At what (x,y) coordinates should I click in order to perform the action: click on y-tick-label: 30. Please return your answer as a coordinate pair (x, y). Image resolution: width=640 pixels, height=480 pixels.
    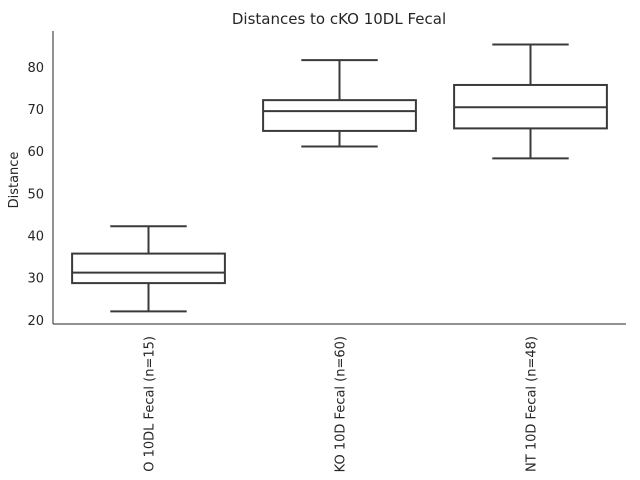
    Looking at the image, I should click on (35, 279).